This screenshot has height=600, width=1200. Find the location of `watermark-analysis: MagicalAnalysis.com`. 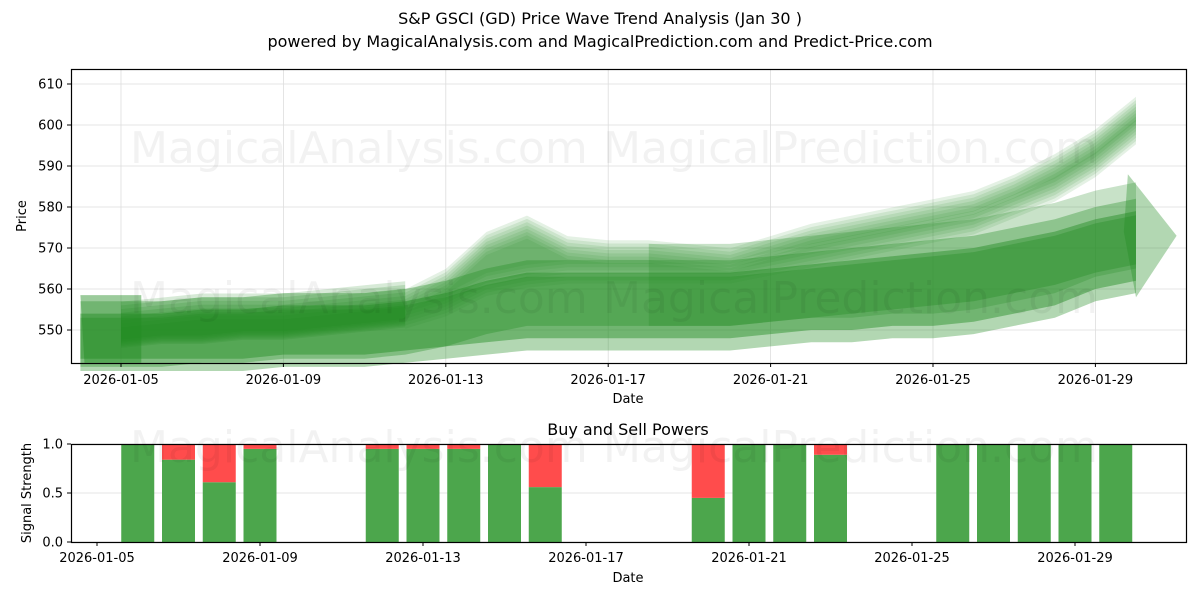

watermark-analysis: MagicalAnalysis.com is located at coordinates (359, 148).